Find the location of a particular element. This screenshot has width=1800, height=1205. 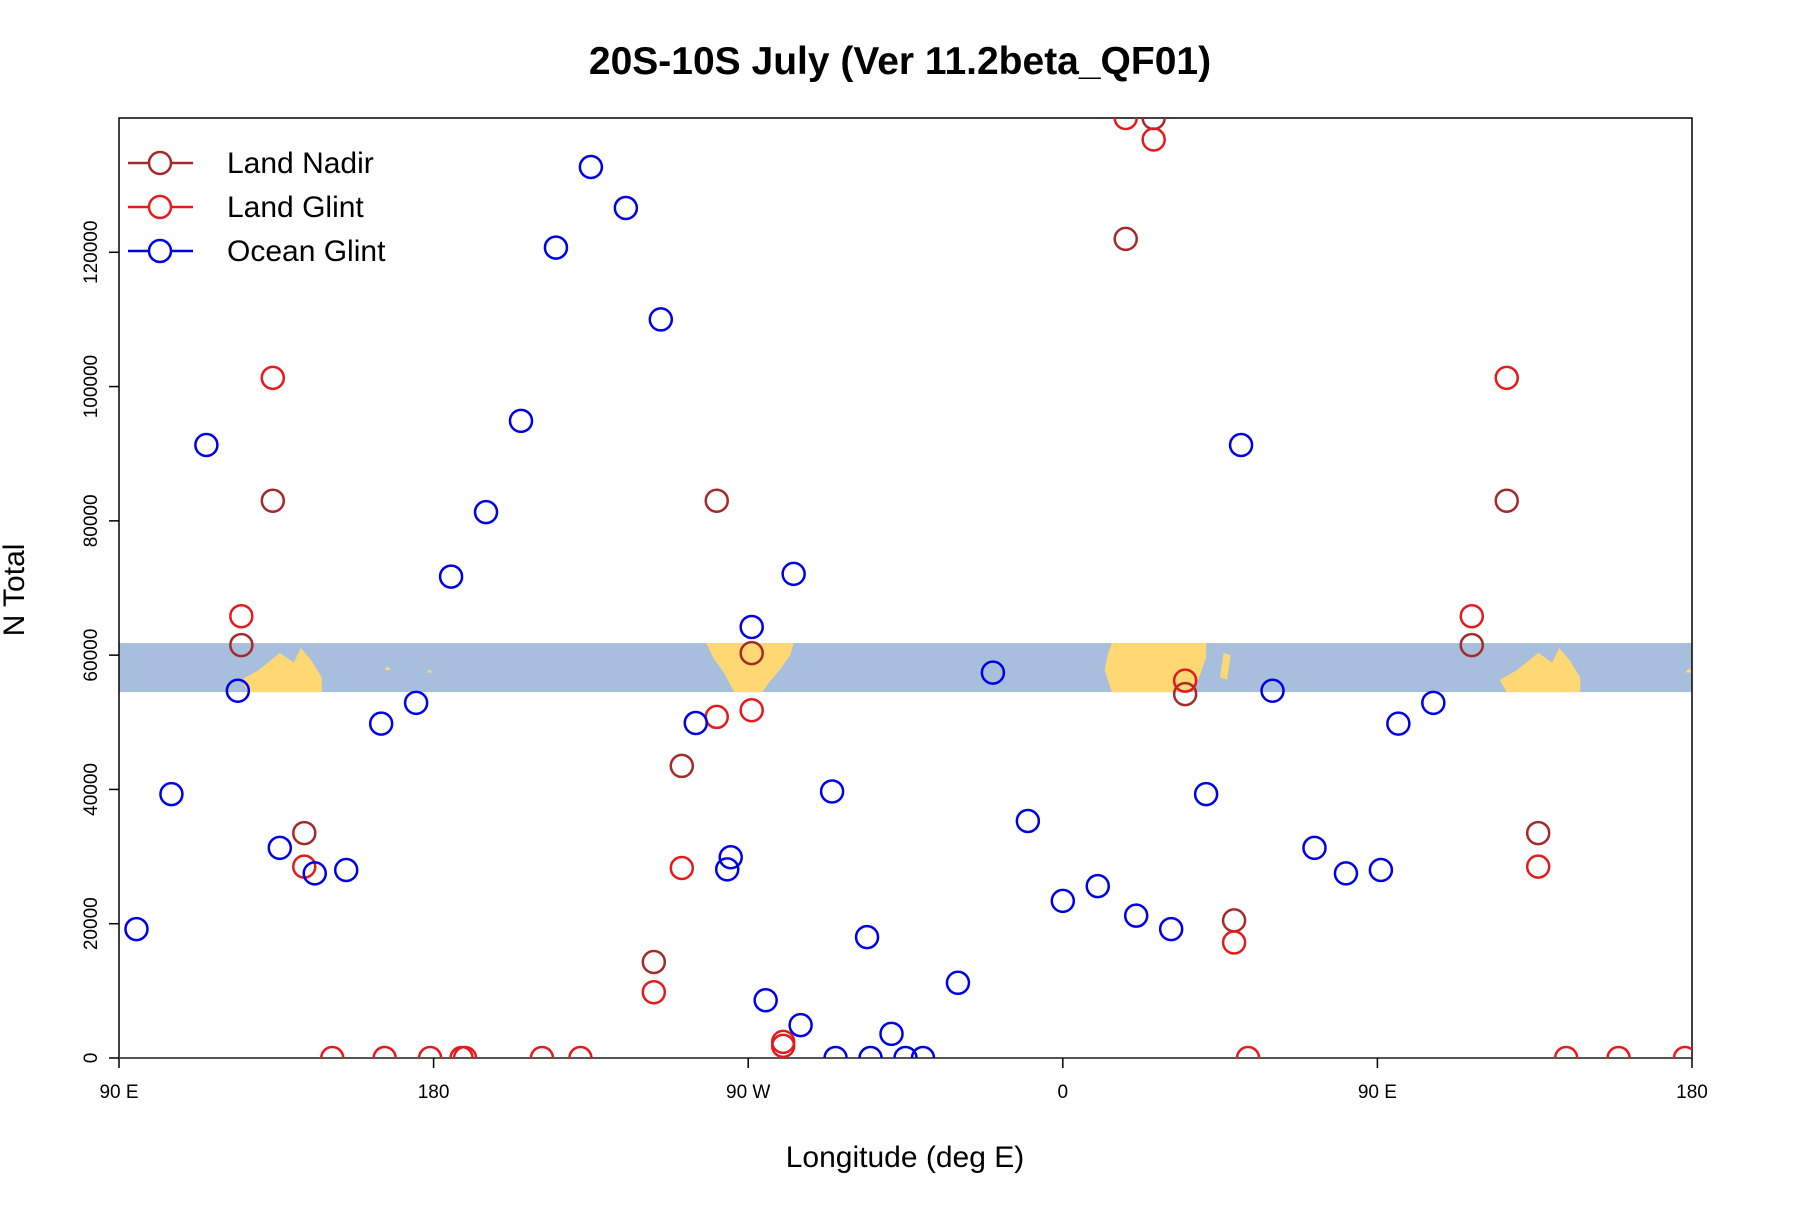

land-island-fiji is located at coordinates (429, 671).